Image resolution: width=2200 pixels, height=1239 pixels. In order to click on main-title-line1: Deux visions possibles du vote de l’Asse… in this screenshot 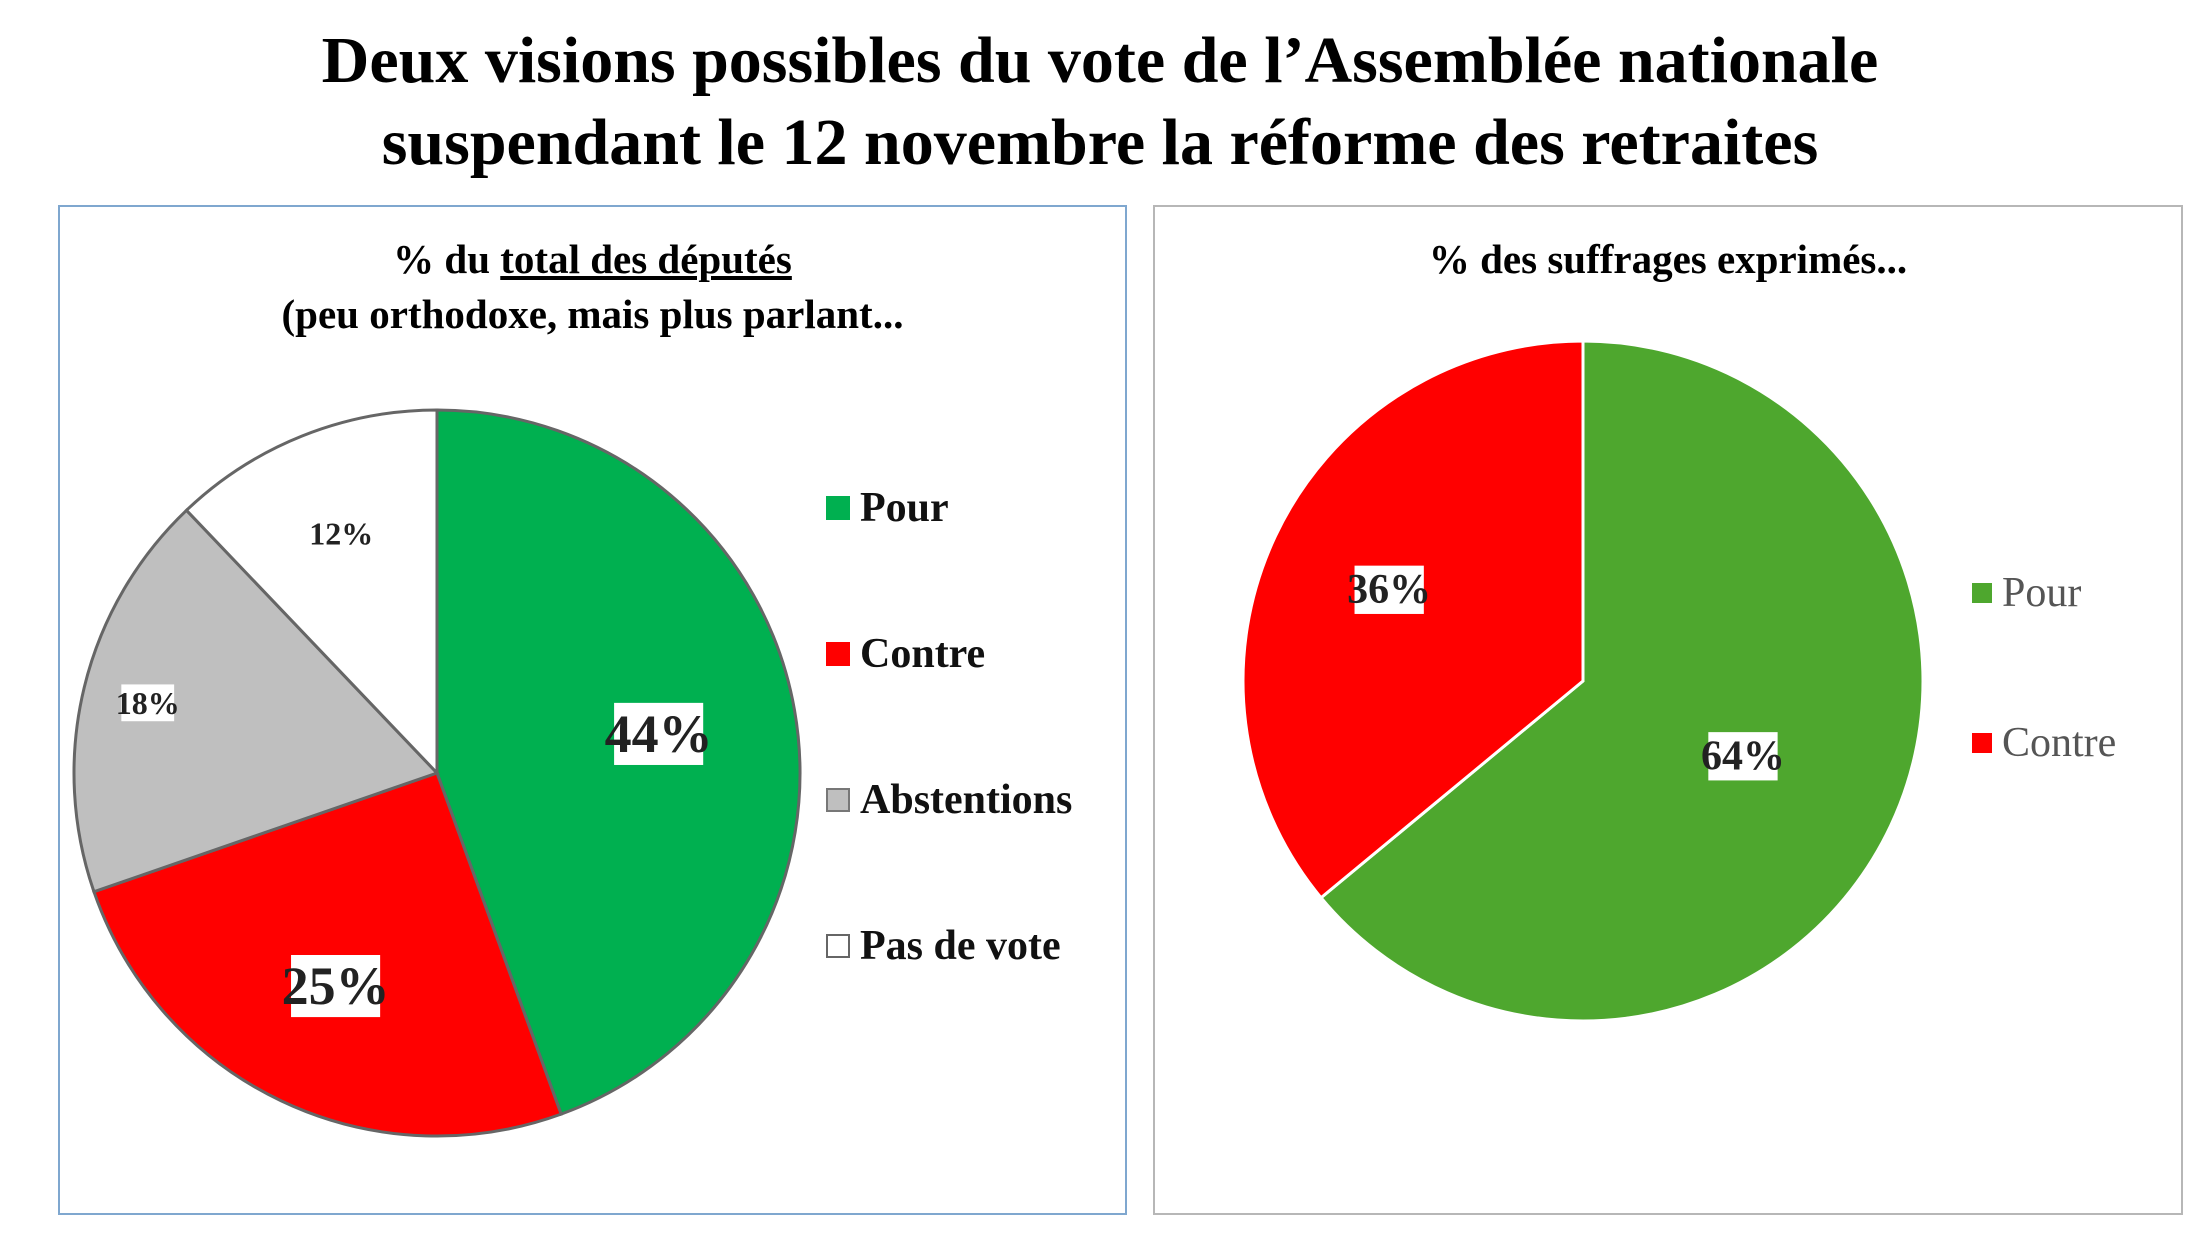, I will do `click(1100, 60)`.